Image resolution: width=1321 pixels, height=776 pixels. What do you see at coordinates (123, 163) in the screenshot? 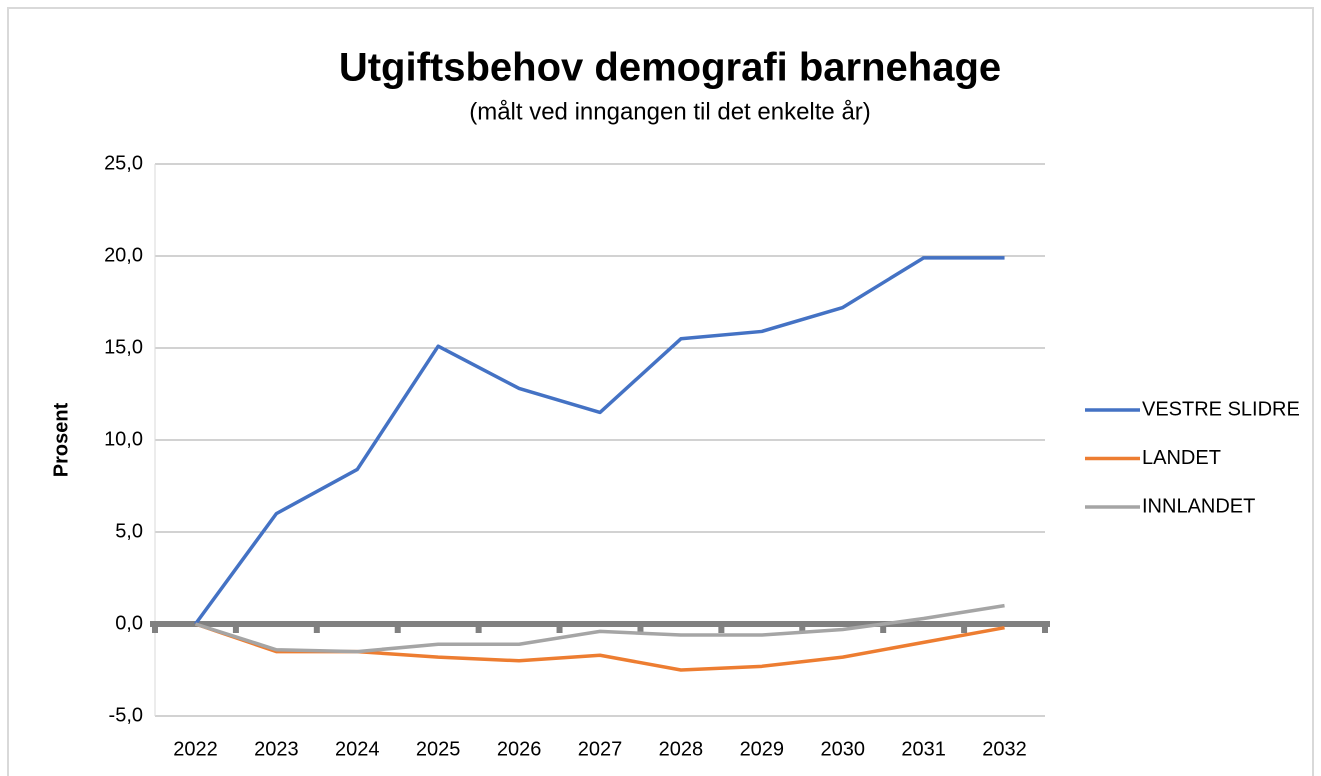
I see `y-tick-label: 25,0` at bounding box center [123, 163].